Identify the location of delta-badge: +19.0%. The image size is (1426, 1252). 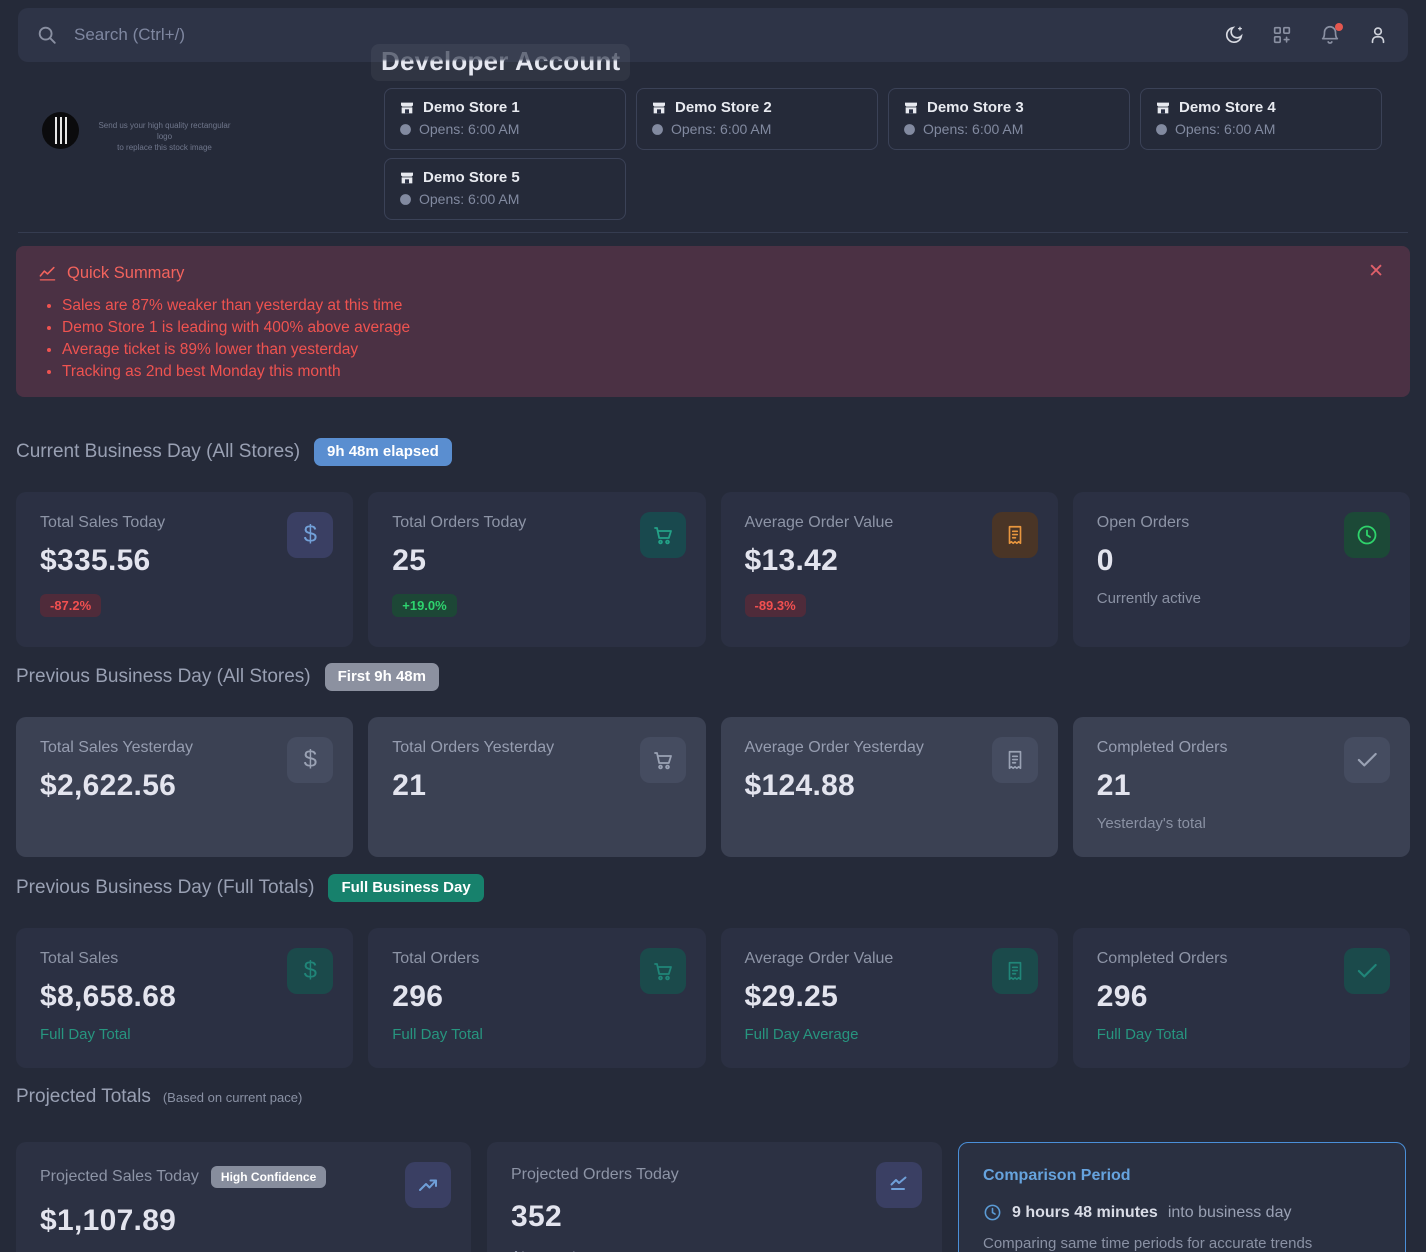
(424, 605).